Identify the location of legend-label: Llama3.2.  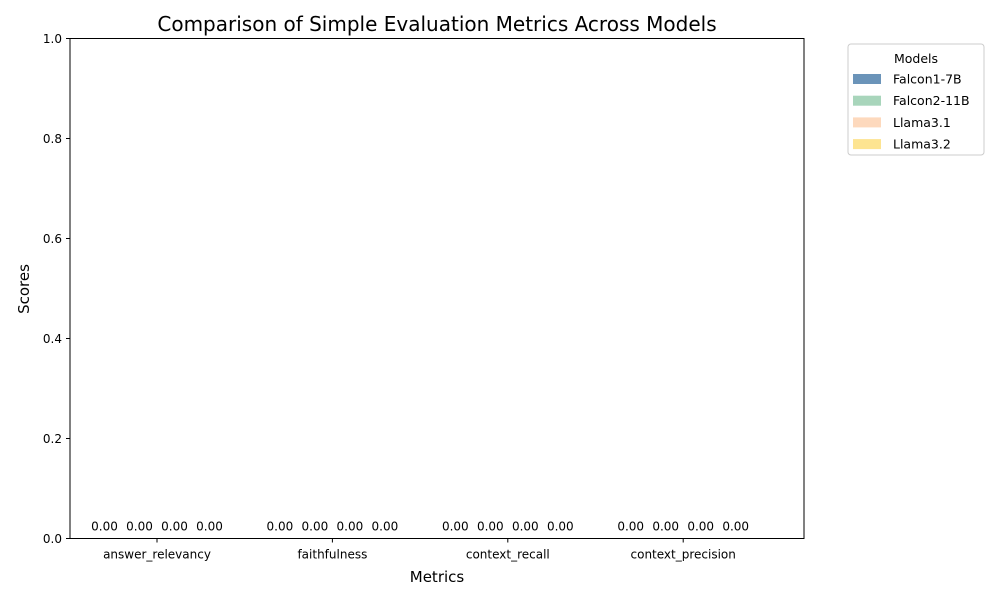
(922, 144).